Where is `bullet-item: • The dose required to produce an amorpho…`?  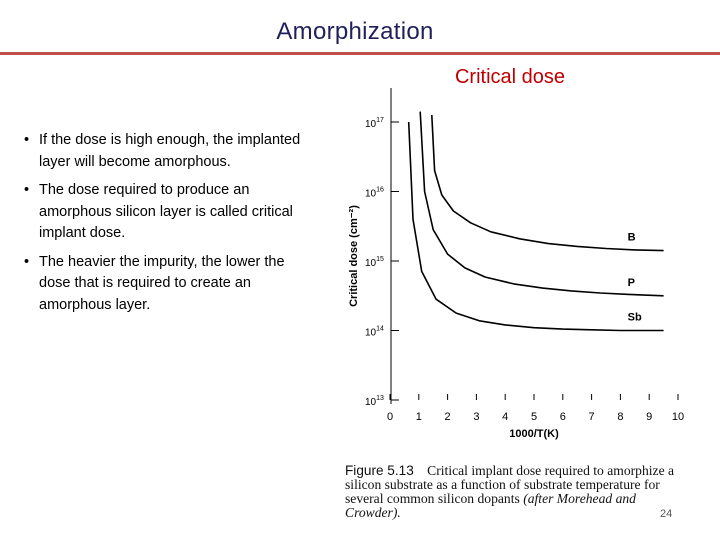 bullet-item: • The dose required to produce an amorpho… is located at coordinates (169, 212).